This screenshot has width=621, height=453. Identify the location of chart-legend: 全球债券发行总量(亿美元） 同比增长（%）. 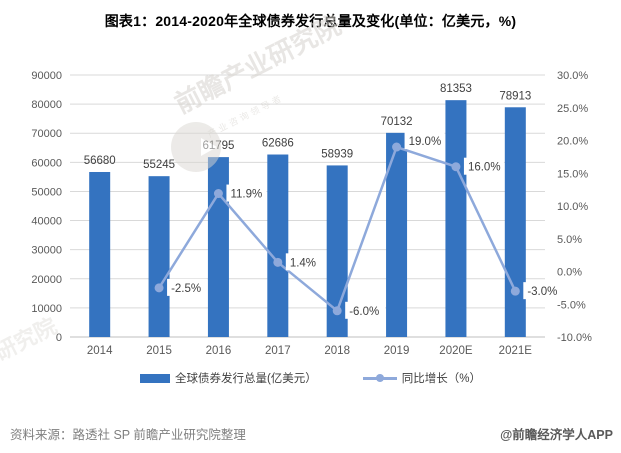
(310, 378).